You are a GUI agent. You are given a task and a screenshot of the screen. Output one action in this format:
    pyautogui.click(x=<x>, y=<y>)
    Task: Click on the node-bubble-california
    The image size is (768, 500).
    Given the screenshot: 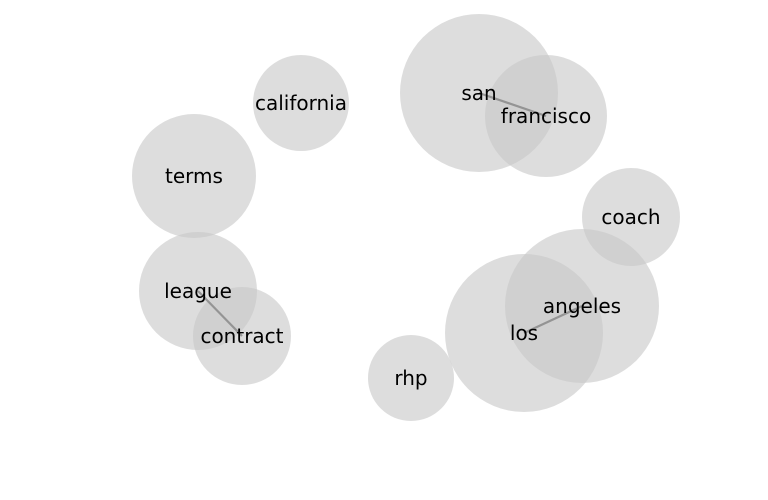 What is the action you would take?
    pyautogui.click(x=301, y=103)
    